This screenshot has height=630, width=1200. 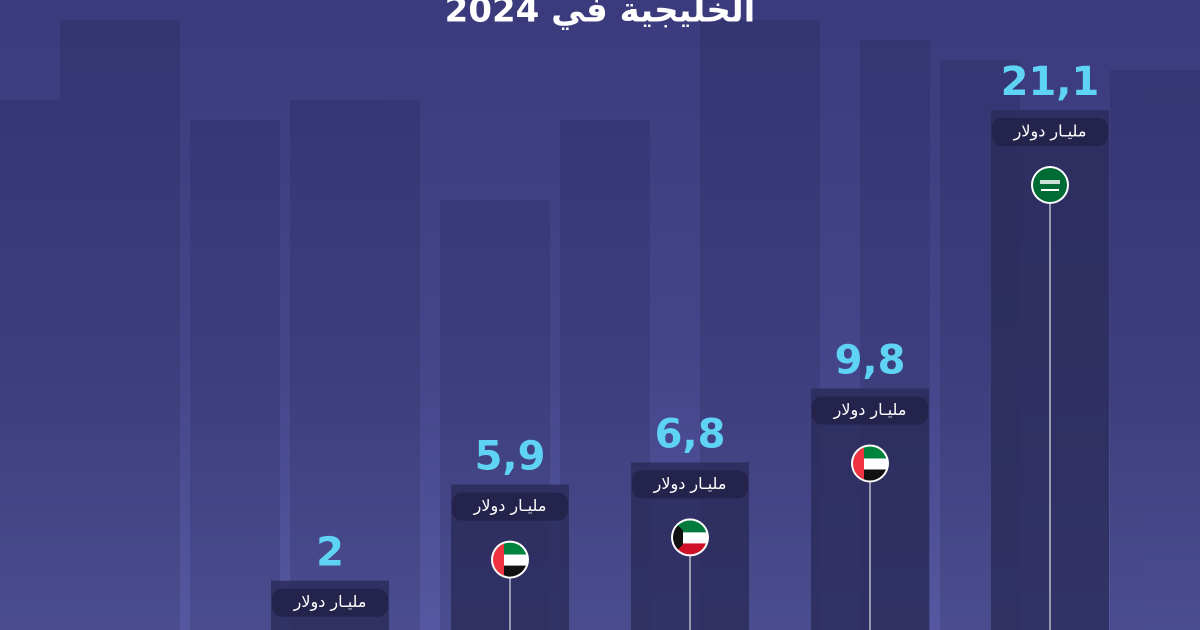 What do you see at coordinates (600, 15) in the screenshot?
I see `chart-title: الخليجية في 2024` at bounding box center [600, 15].